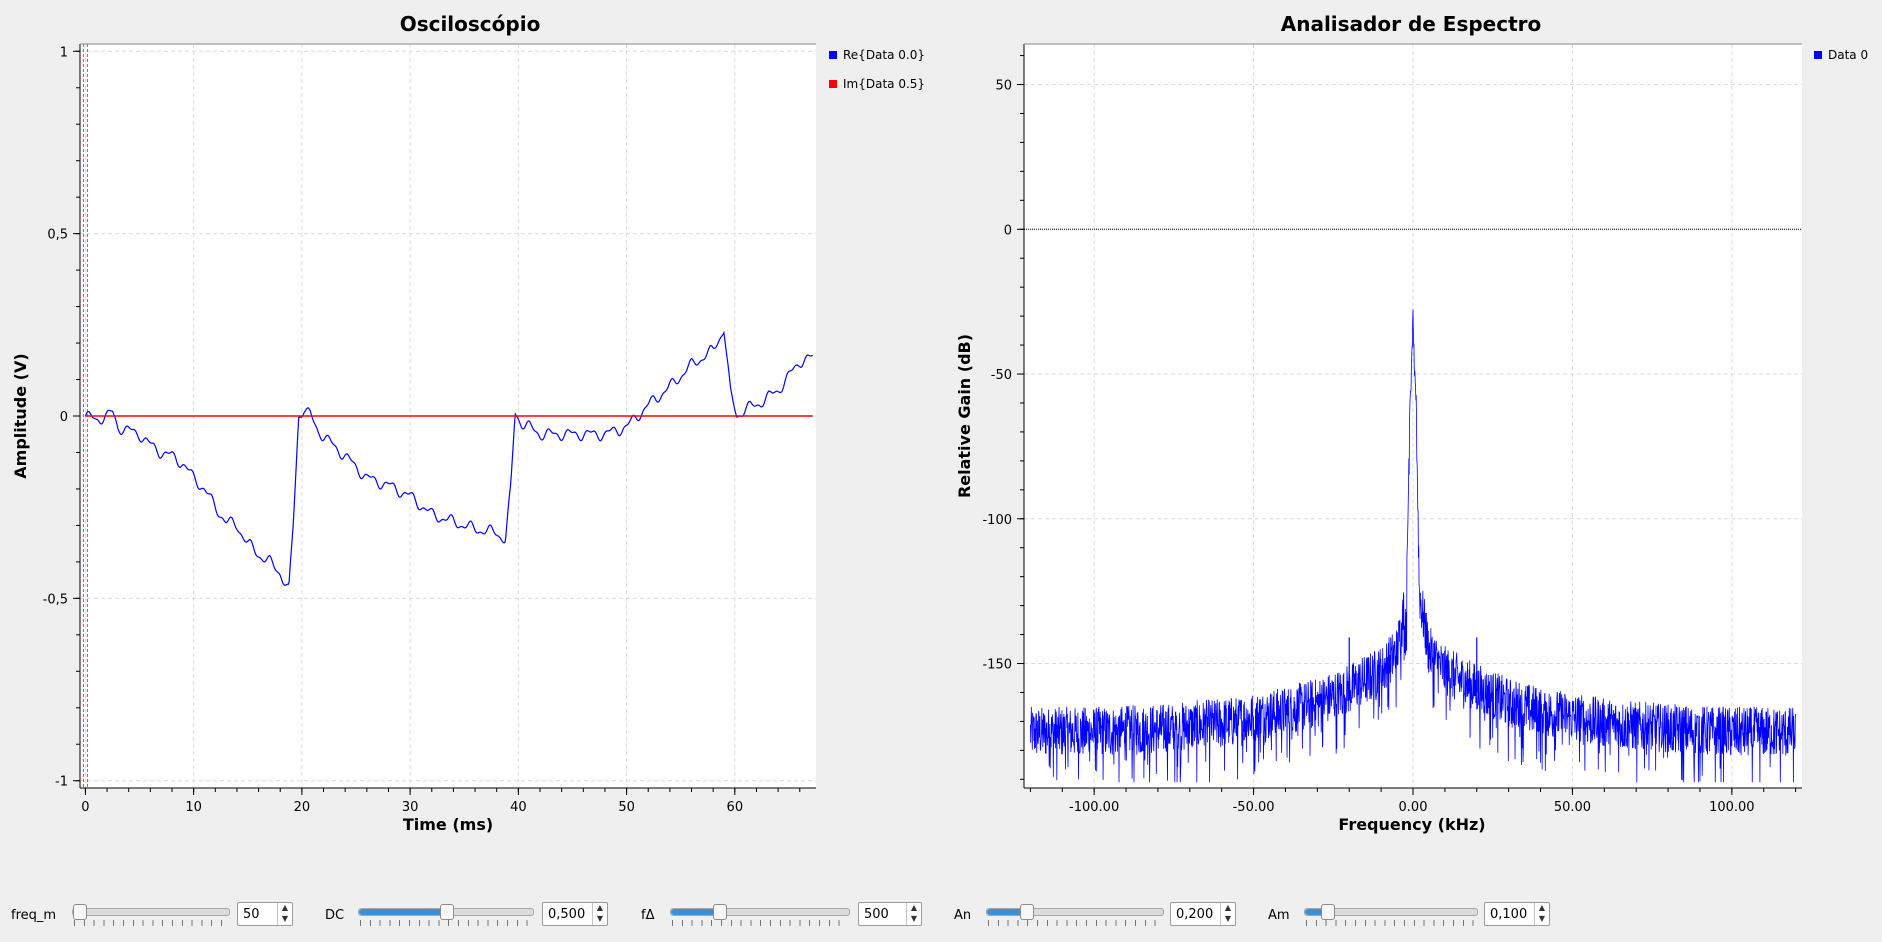 Image resolution: width=1882 pixels, height=942 pixels. Describe the element at coordinates (1075, 912) in the screenshot. I see `an-slider` at that location.